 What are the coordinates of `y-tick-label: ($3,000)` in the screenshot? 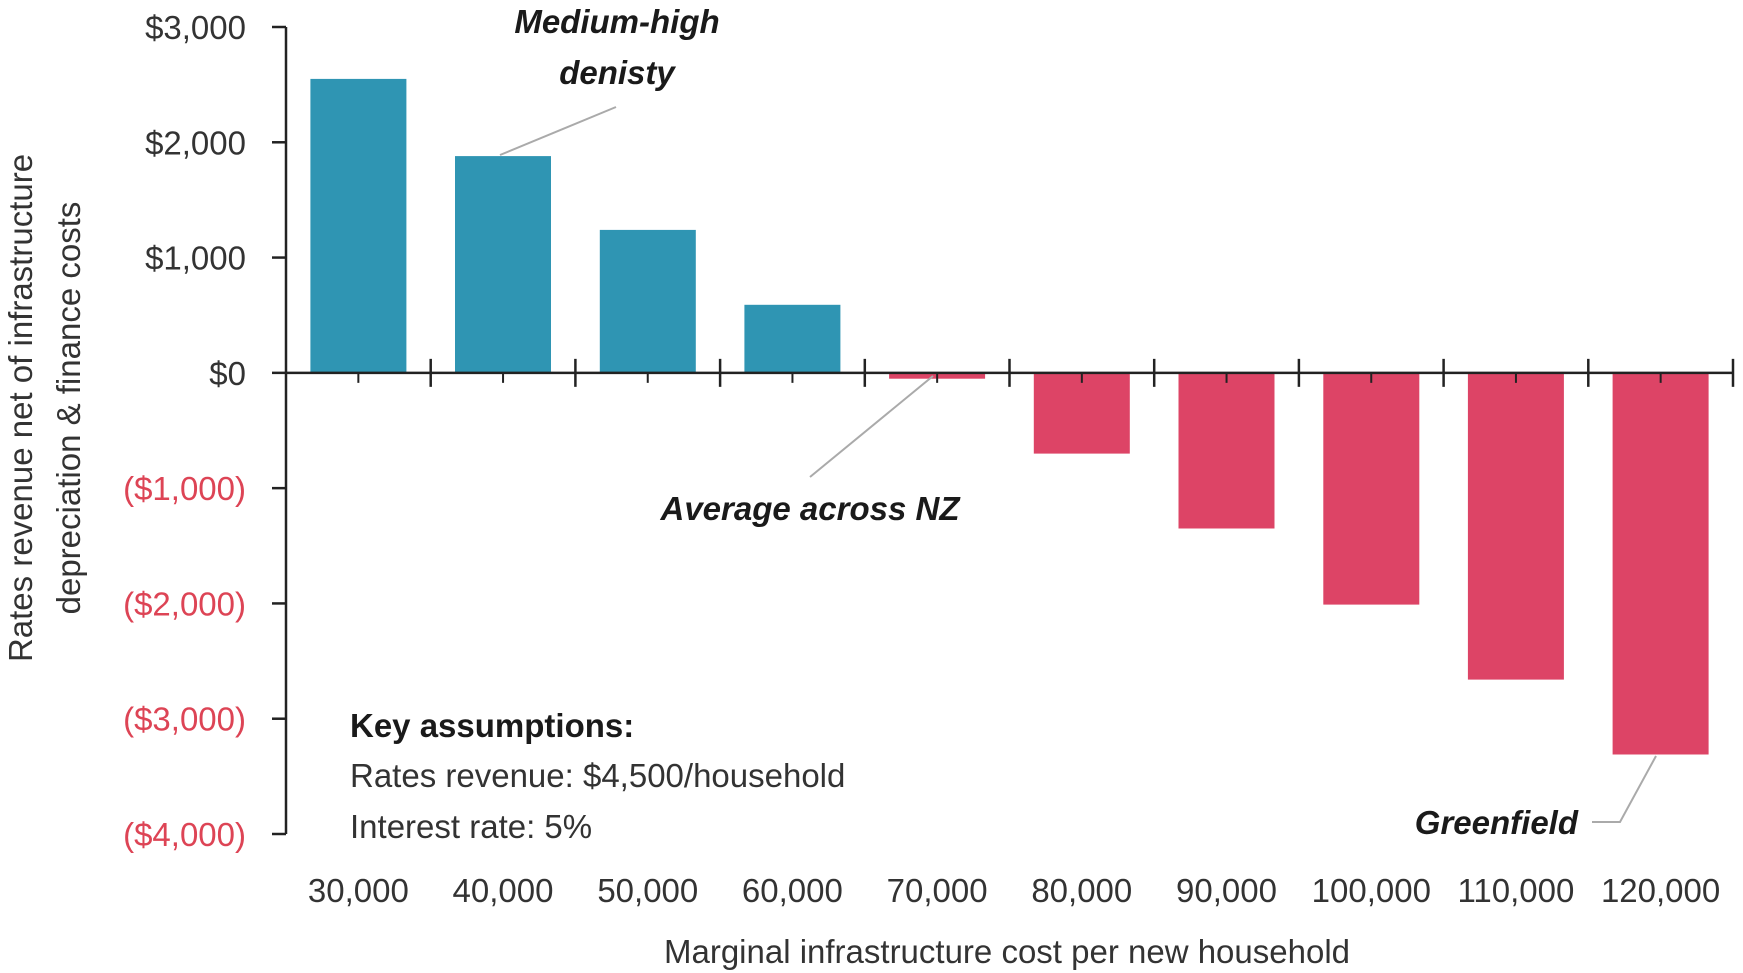 It's located at (184, 719).